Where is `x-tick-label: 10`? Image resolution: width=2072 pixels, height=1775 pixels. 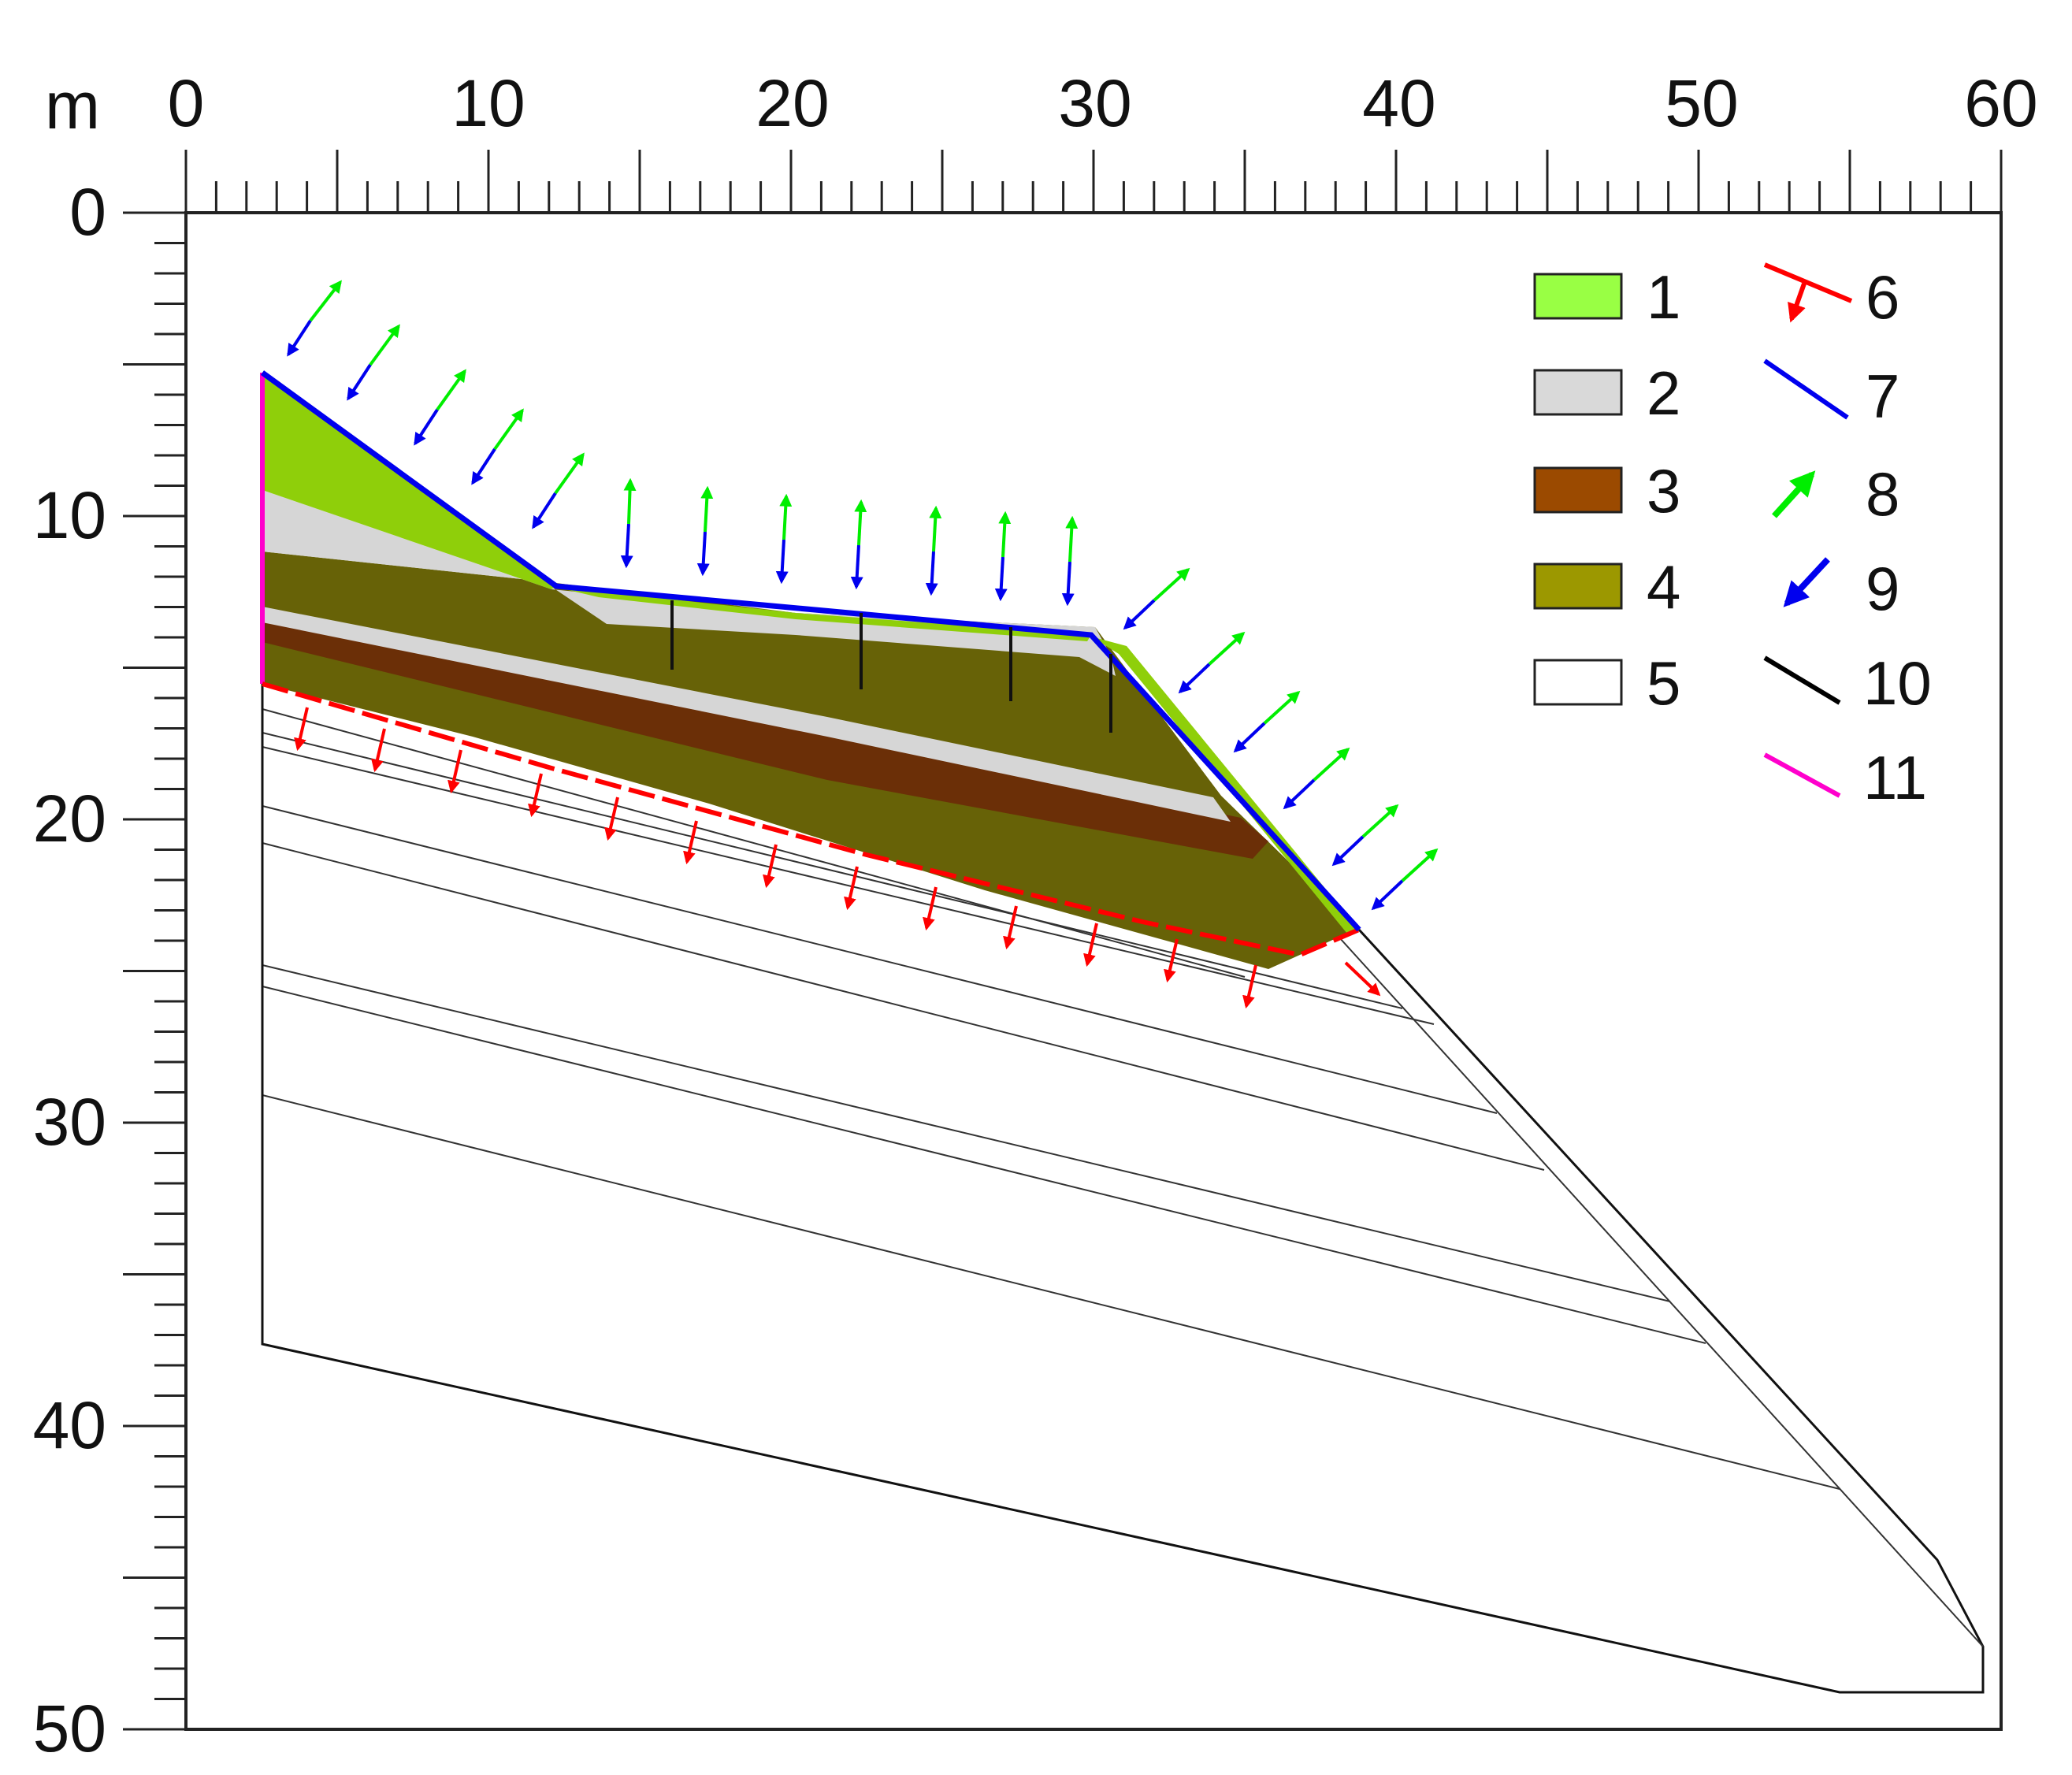
x-tick-label: 10 is located at coordinates (488, 103).